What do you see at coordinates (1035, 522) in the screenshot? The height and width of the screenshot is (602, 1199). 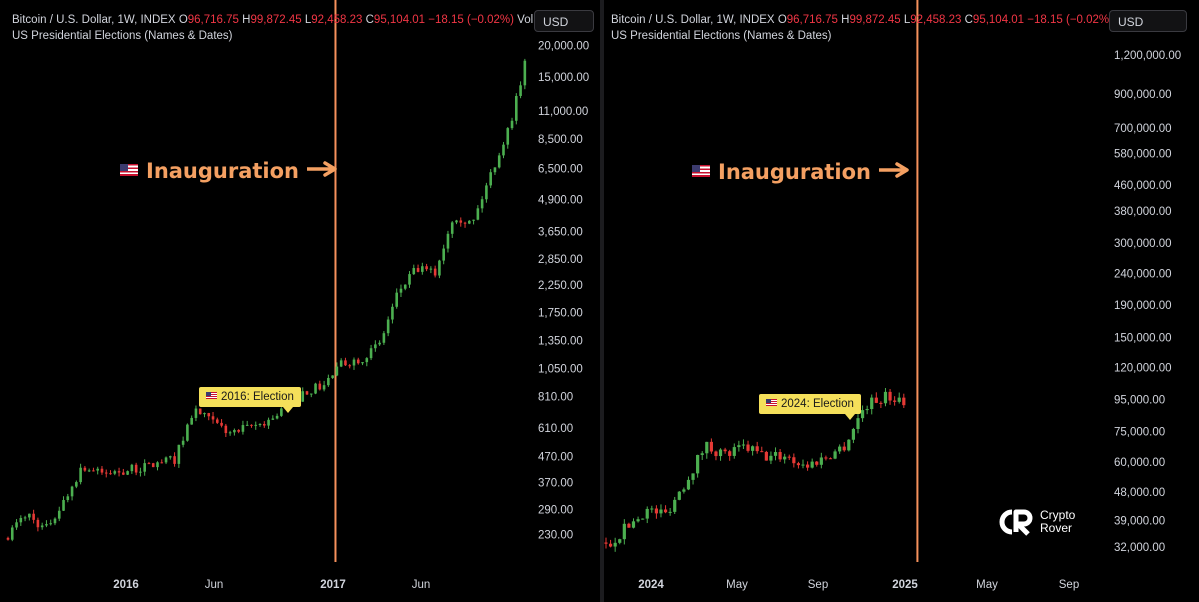 I see `crypto-rover-logo: Crypto Rover` at bounding box center [1035, 522].